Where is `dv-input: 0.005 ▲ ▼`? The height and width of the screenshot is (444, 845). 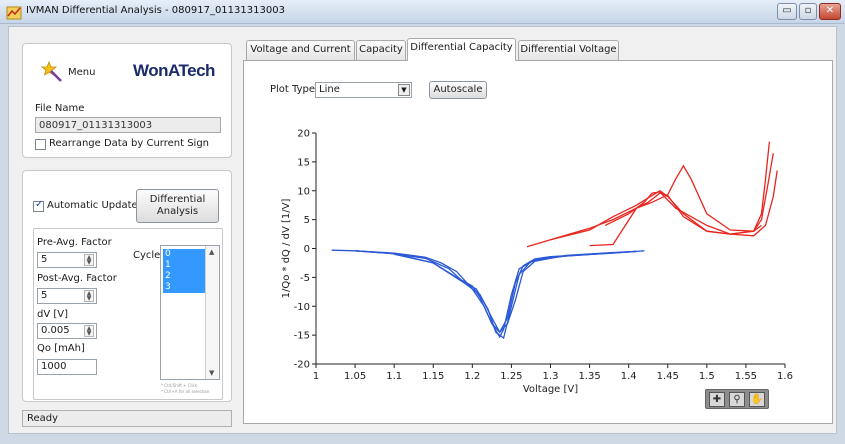 dv-input: 0.005 ▲ ▼ is located at coordinates (67, 331).